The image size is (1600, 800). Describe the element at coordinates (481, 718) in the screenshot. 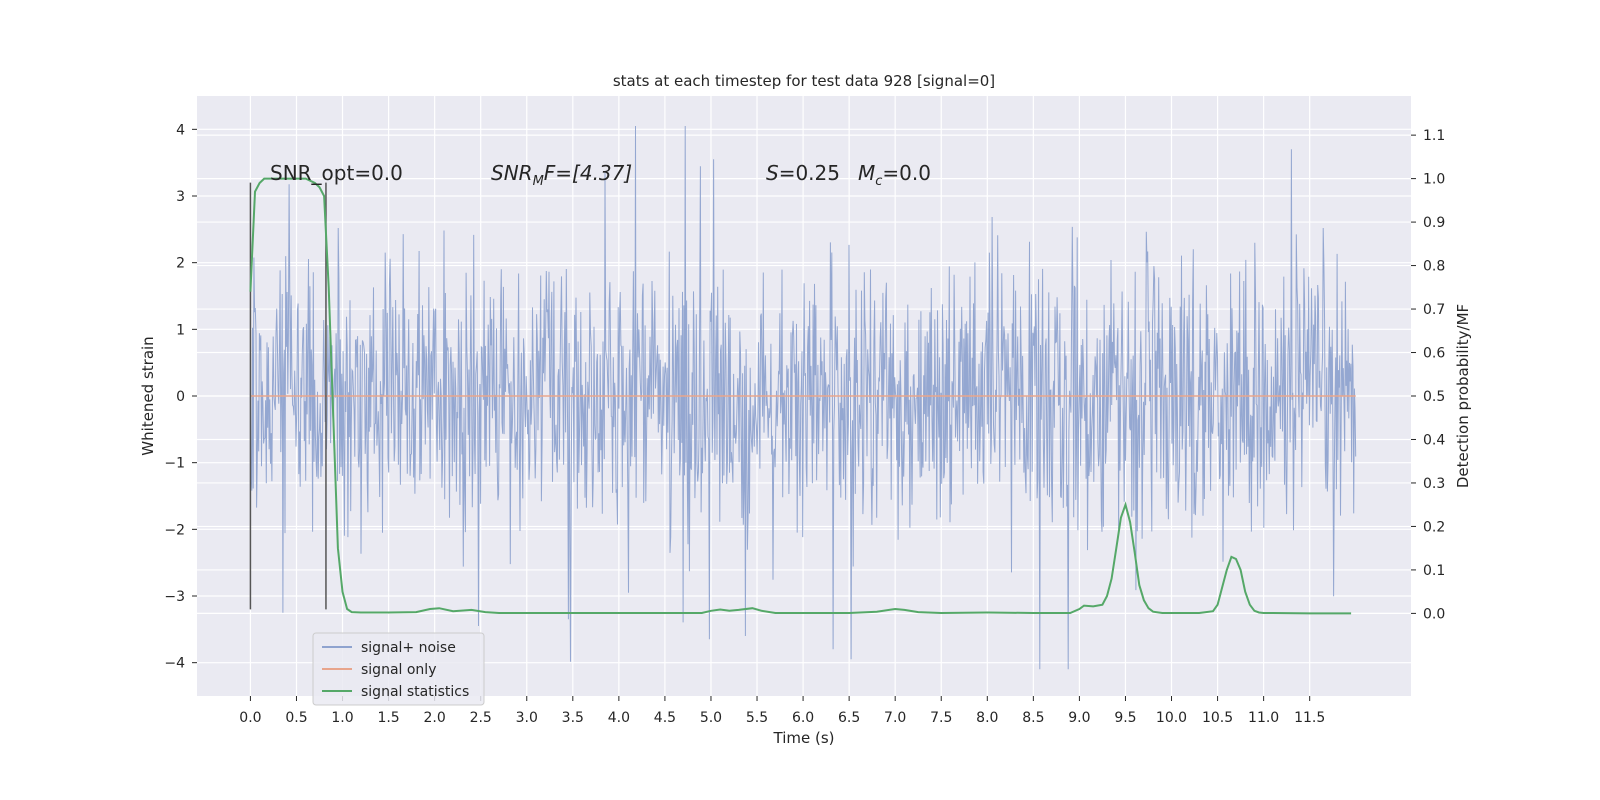

I see `x-tick-label: 2.5` at that location.